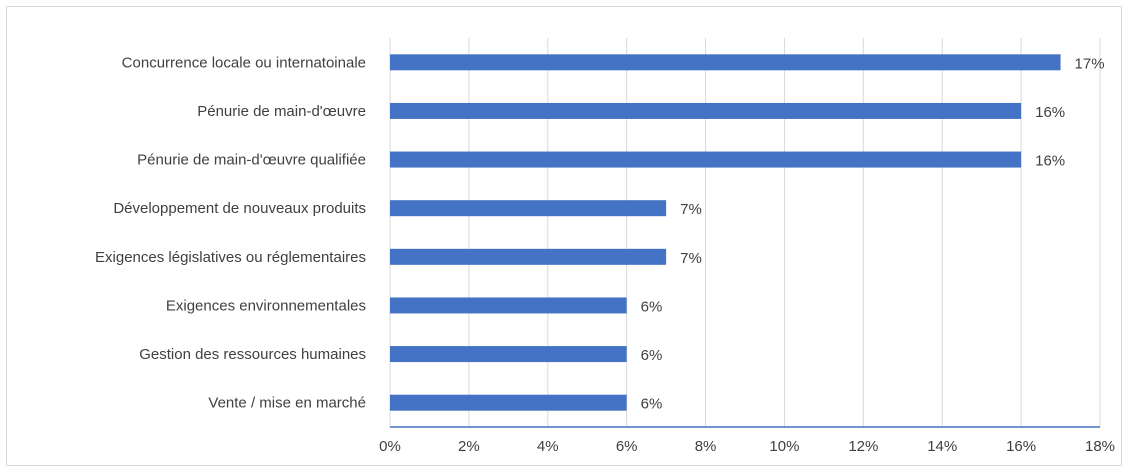 This screenshot has height=472, width=1128. Describe the element at coordinates (942, 446) in the screenshot. I see `tick-label: 14%` at that location.